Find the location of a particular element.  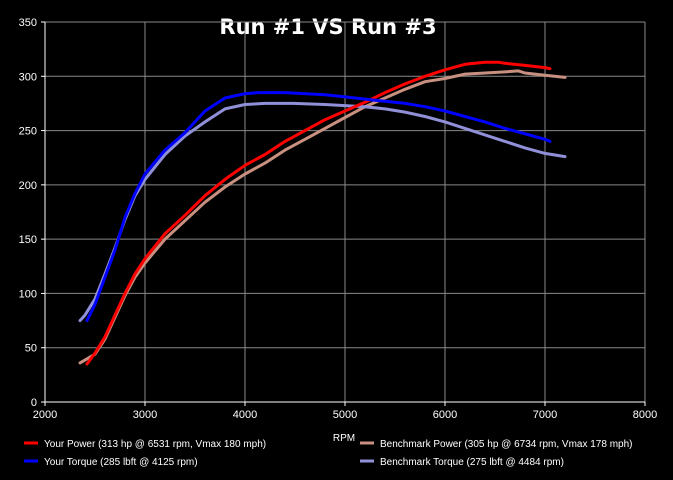

x-axis-label: RPM is located at coordinates (344, 438).